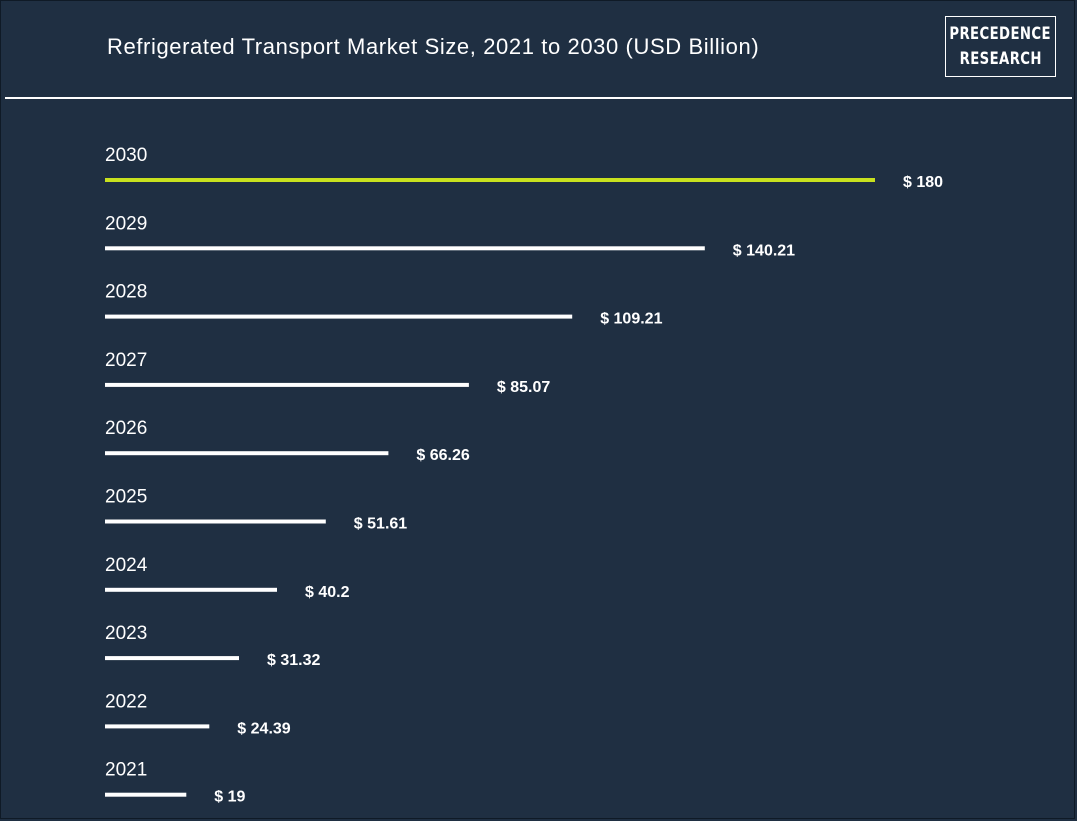 This screenshot has height=821, width=1077. What do you see at coordinates (126, 292) in the screenshot?
I see `category-label: 2028` at bounding box center [126, 292].